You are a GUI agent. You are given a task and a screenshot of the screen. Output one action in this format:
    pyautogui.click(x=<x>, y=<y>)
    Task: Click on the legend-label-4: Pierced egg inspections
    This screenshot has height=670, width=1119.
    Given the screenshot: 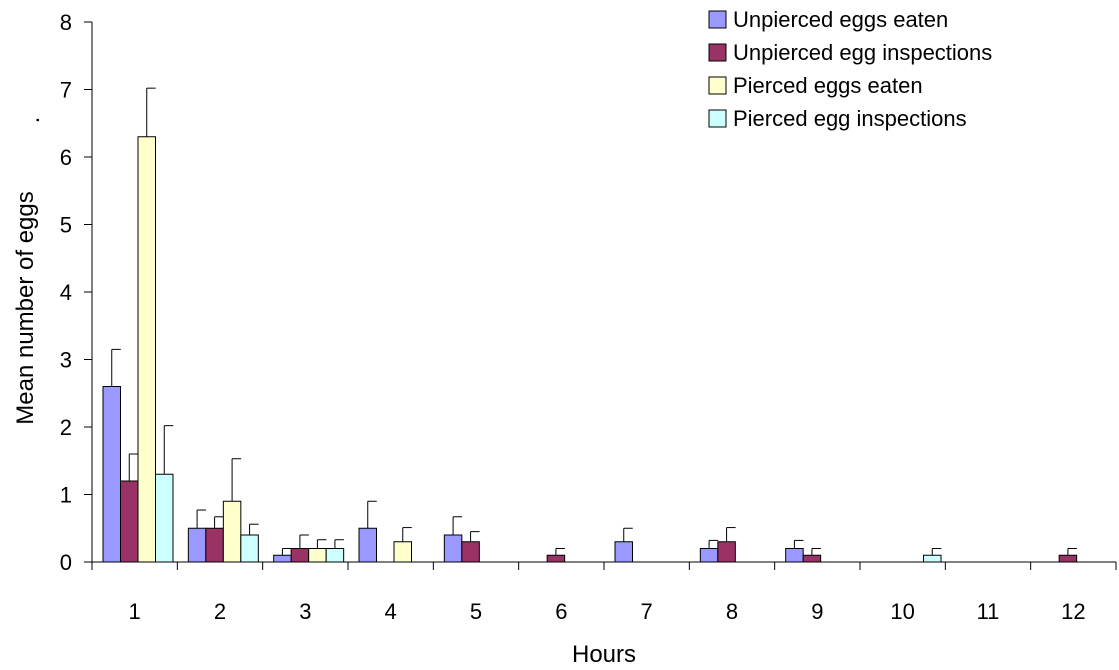 What is the action you would take?
    pyautogui.click(x=850, y=118)
    